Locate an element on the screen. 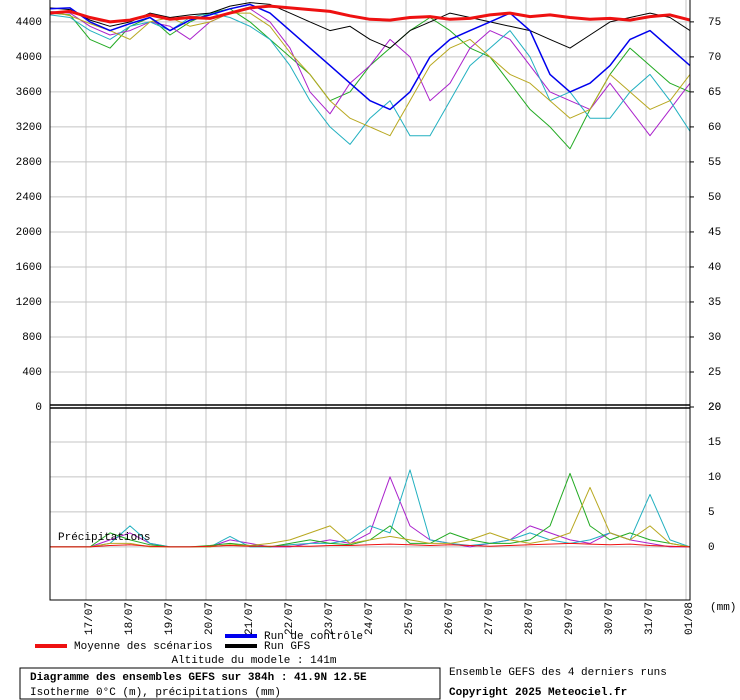  y-tick-label: 4000 is located at coordinates (29, 58).